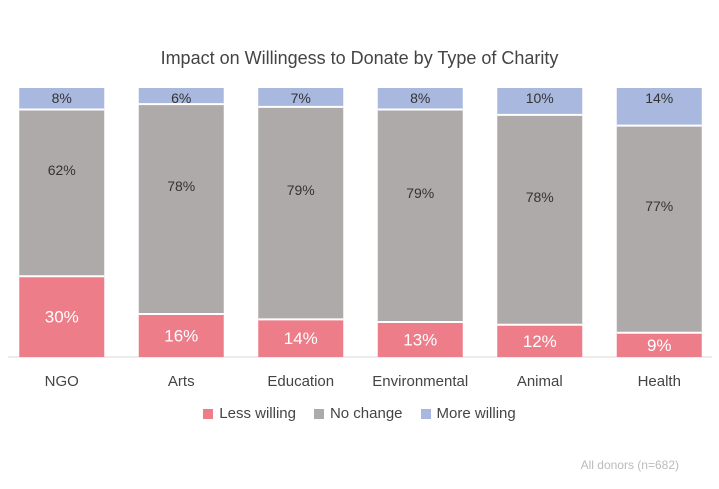 Image resolution: width=719 pixels, height=489 pixels. What do you see at coordinates (301, 190) in the screenshot?
I see `data-label-no-change-education: 79%` at bounding box center [301, 190].